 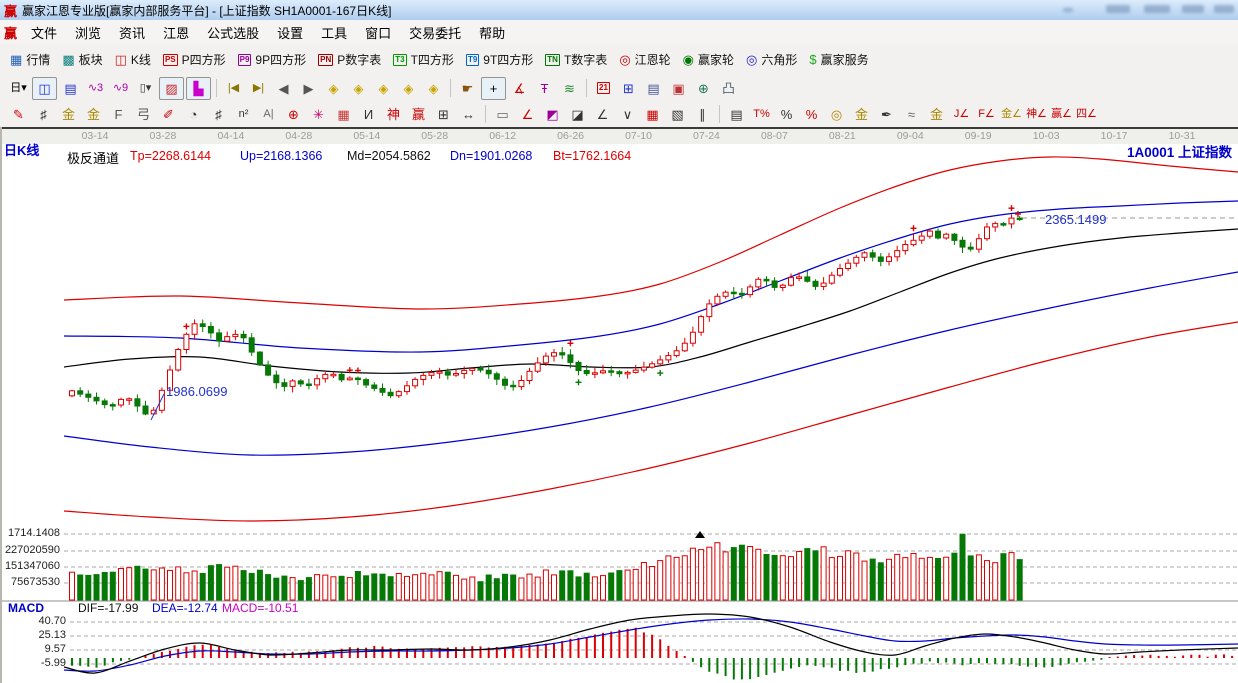 I want to click on tool-fan-red: ∠, so click(x=527, y=114).